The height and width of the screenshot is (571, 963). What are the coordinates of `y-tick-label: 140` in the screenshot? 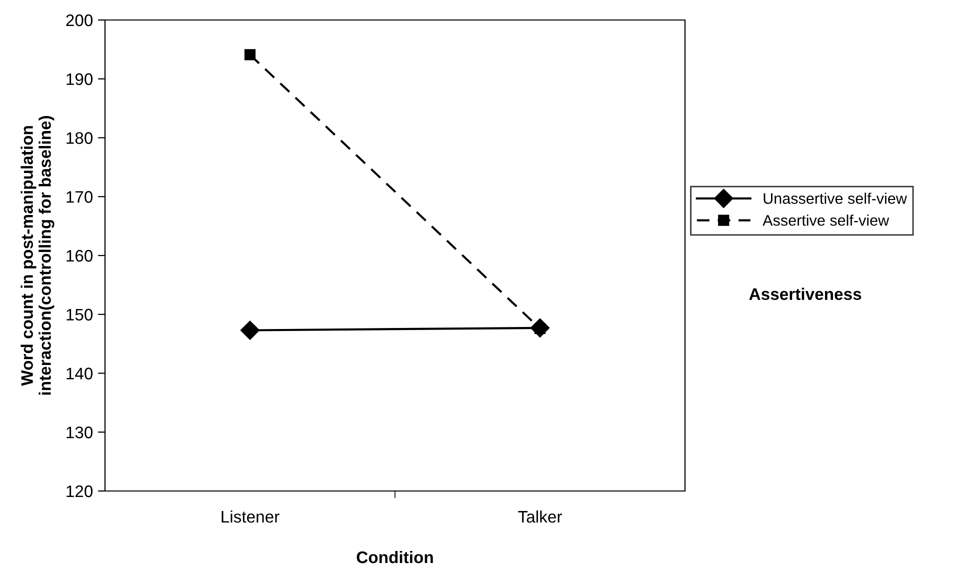 It's located at (79, 374).